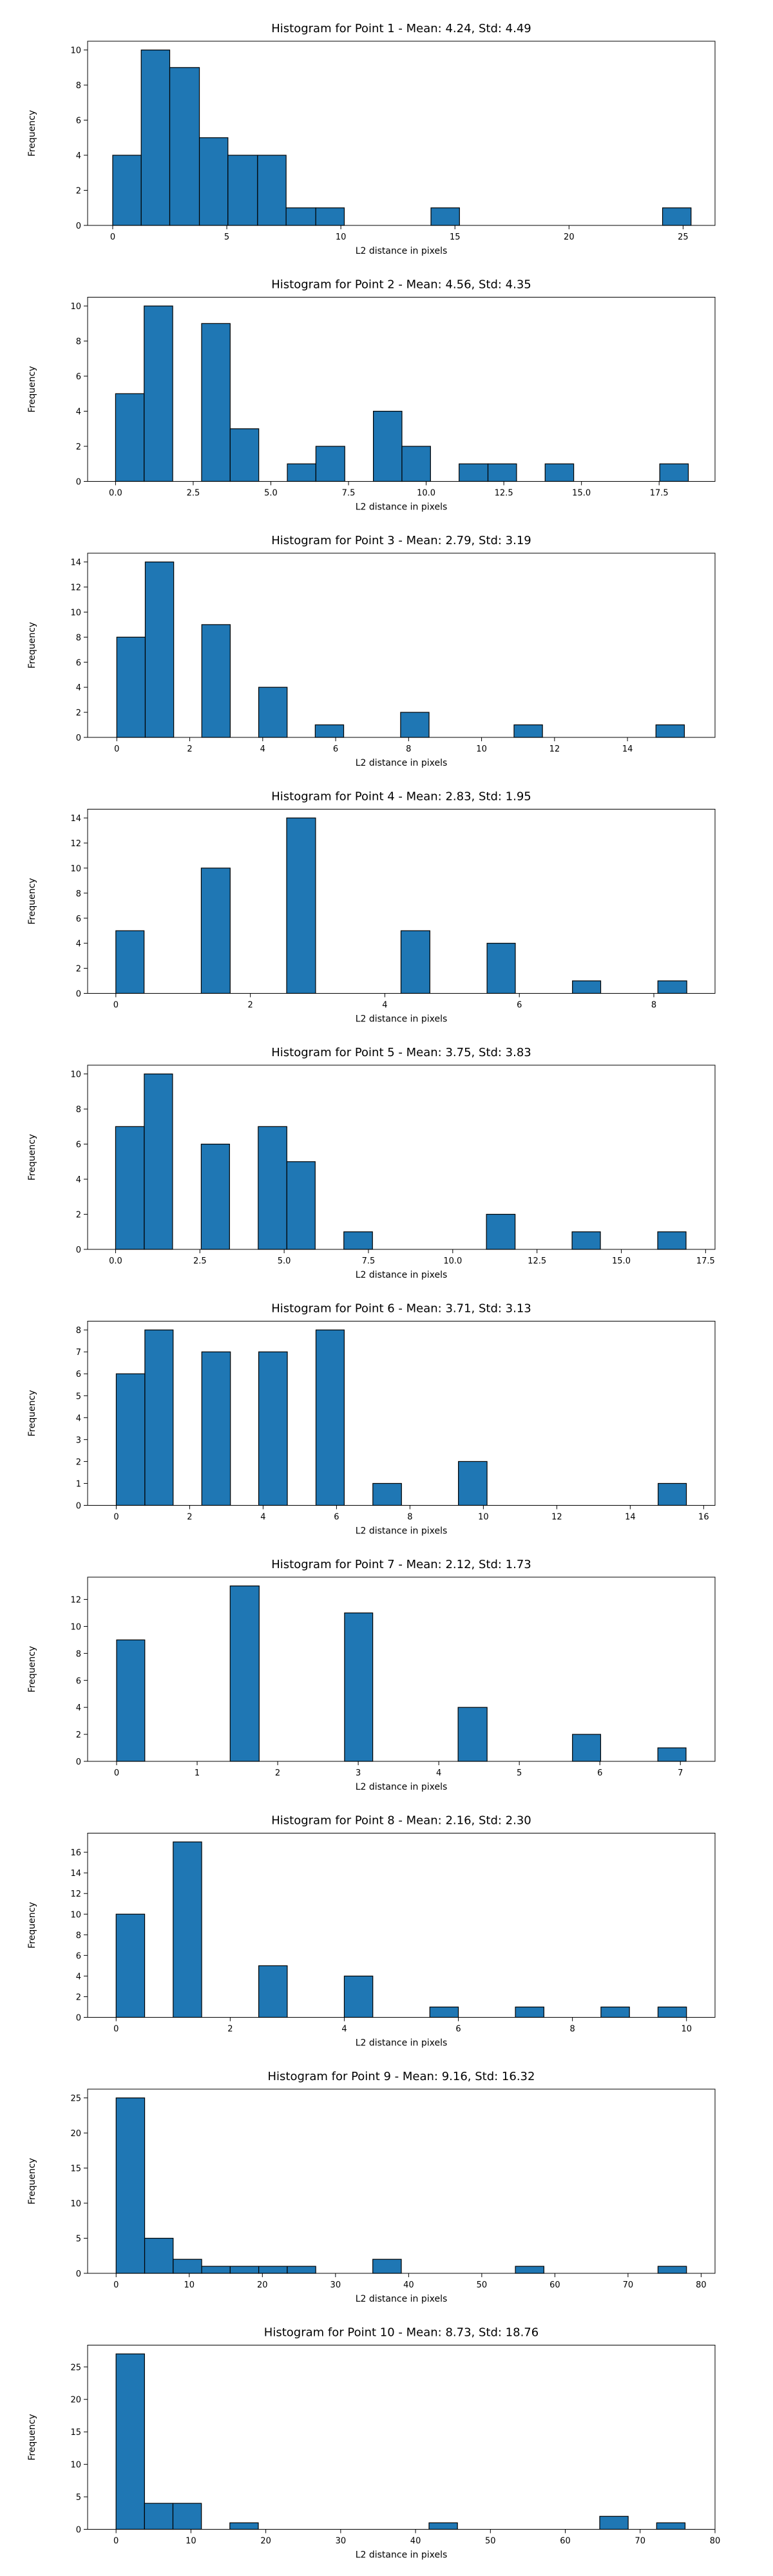 Image resolution: width=773 pixels, height=2576 pixels. I want to click on y-tick-label: 20, so click(75, 2400).